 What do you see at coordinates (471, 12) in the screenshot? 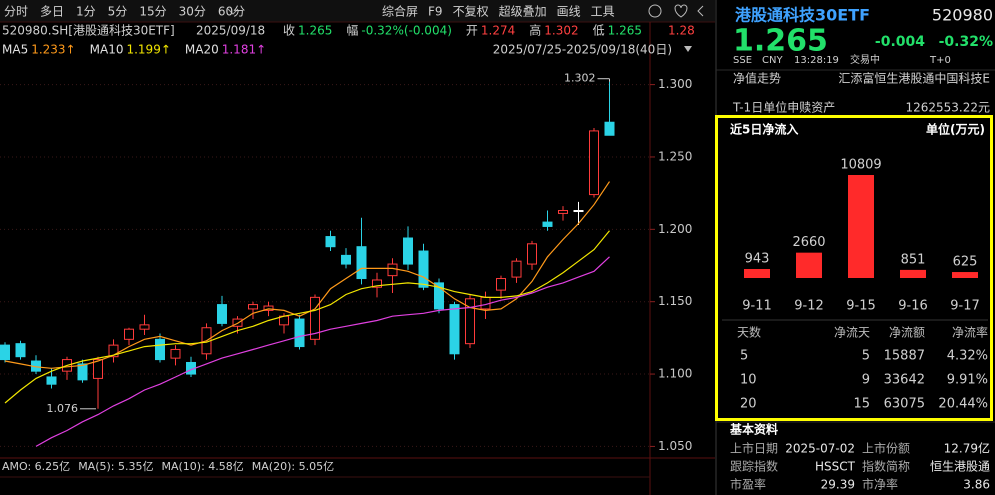
I see `tool-button: 不复权` at bounding box center [471, 12].